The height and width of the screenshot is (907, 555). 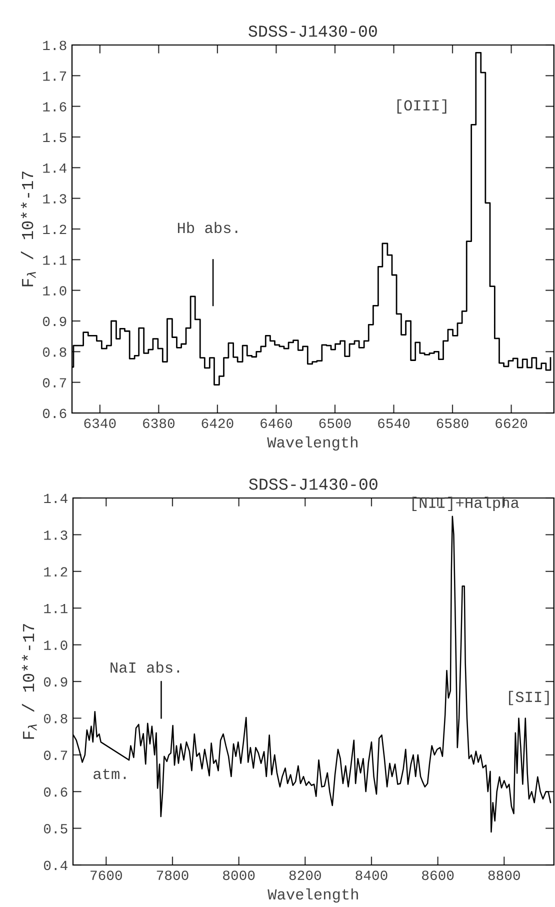 What do you see at coordinates (208, 228) in the screenshot?
I see `annotation: Hb abs.` at bounding box center [208, 228].